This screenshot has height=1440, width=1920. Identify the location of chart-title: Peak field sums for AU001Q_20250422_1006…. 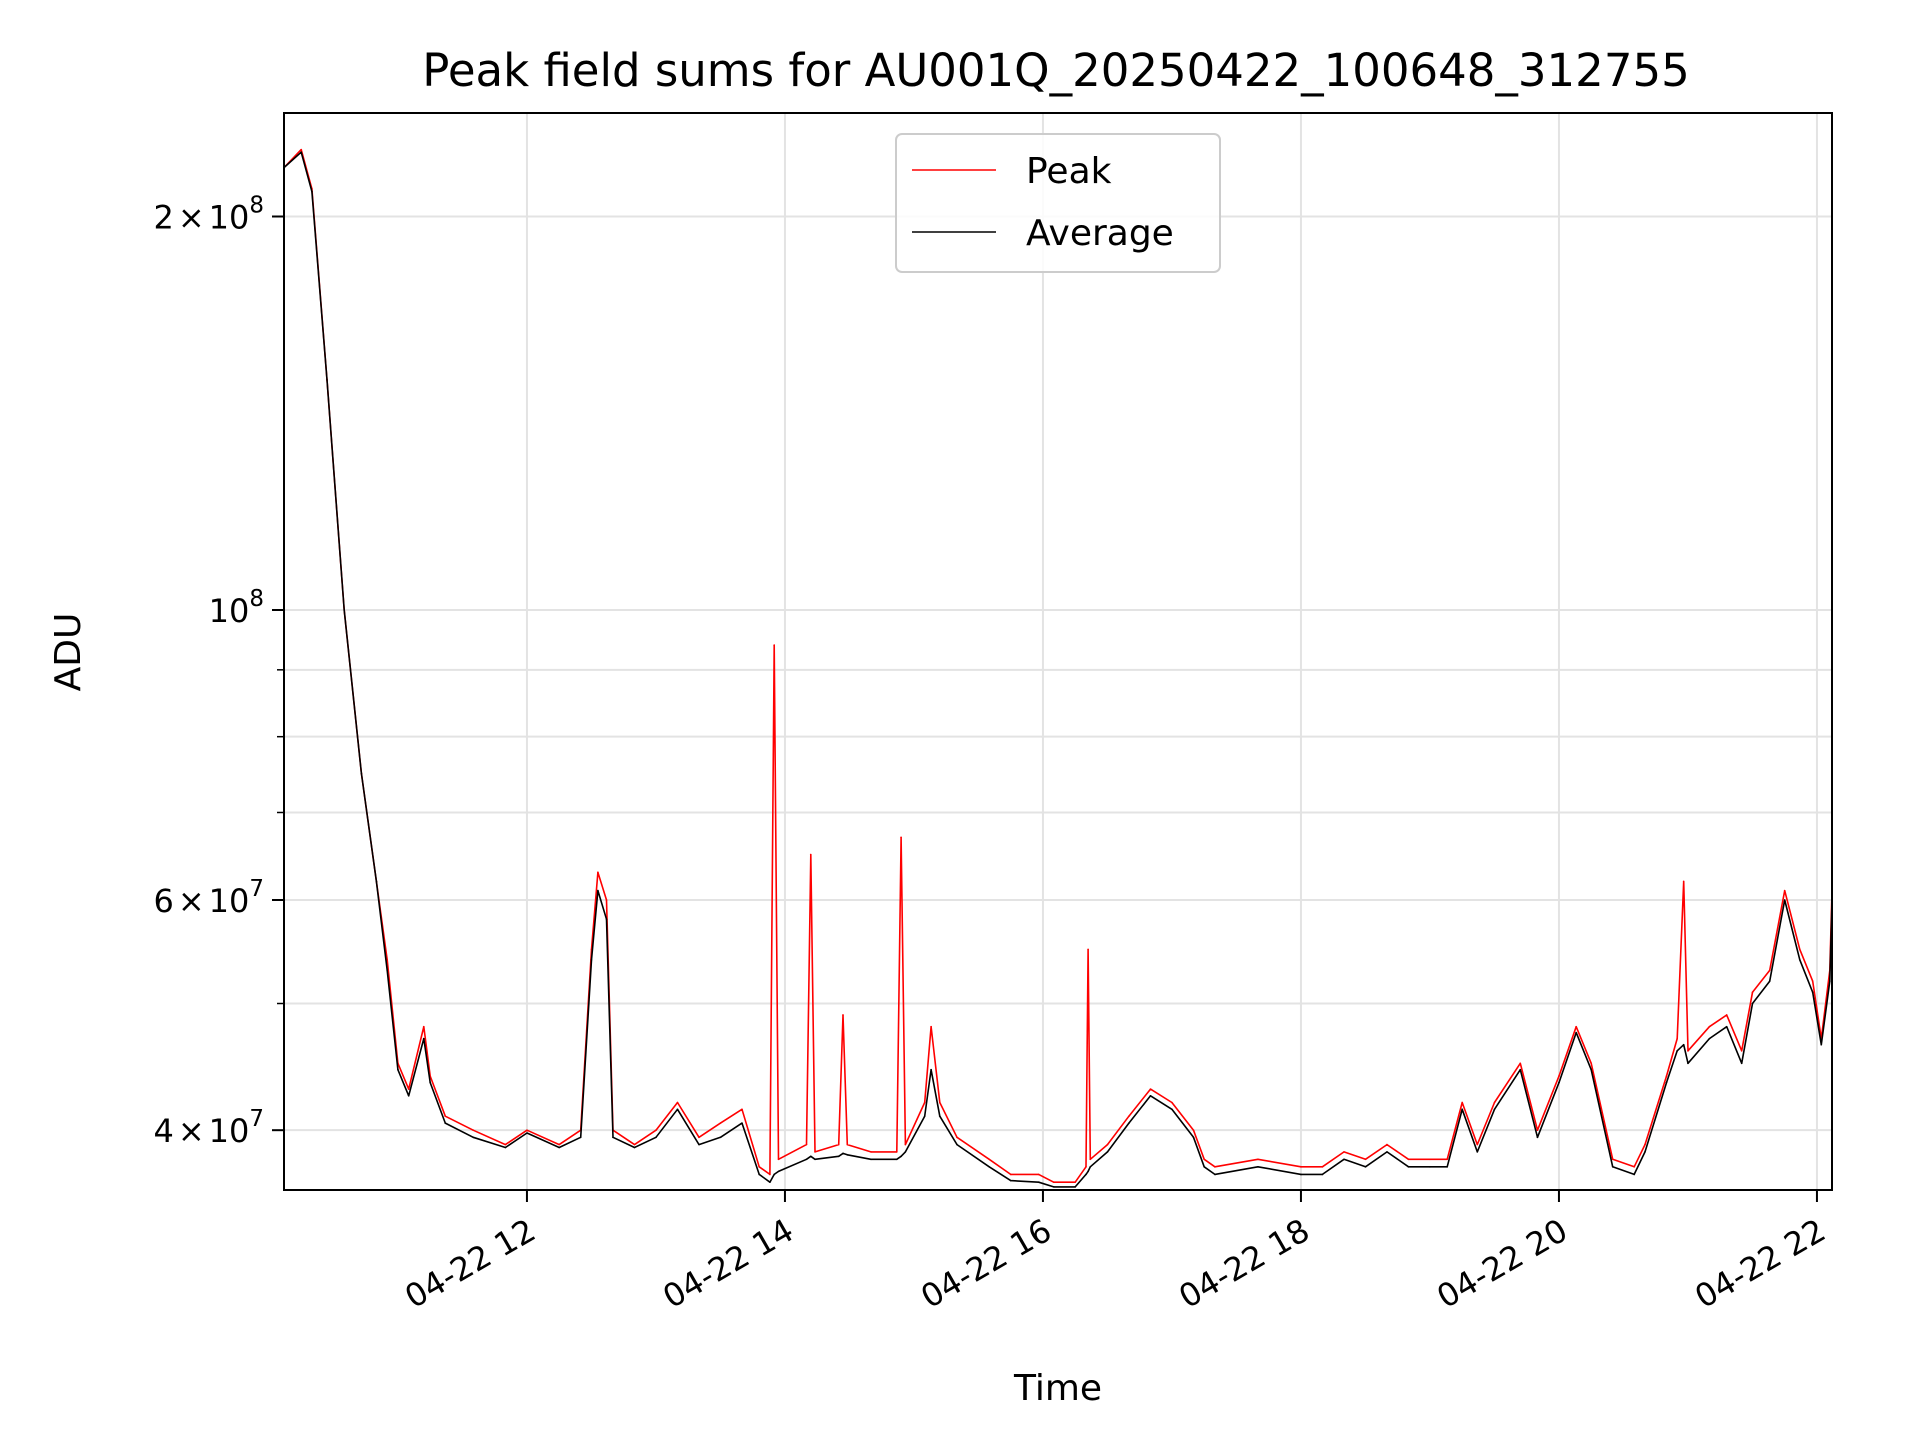
(1055, 70).